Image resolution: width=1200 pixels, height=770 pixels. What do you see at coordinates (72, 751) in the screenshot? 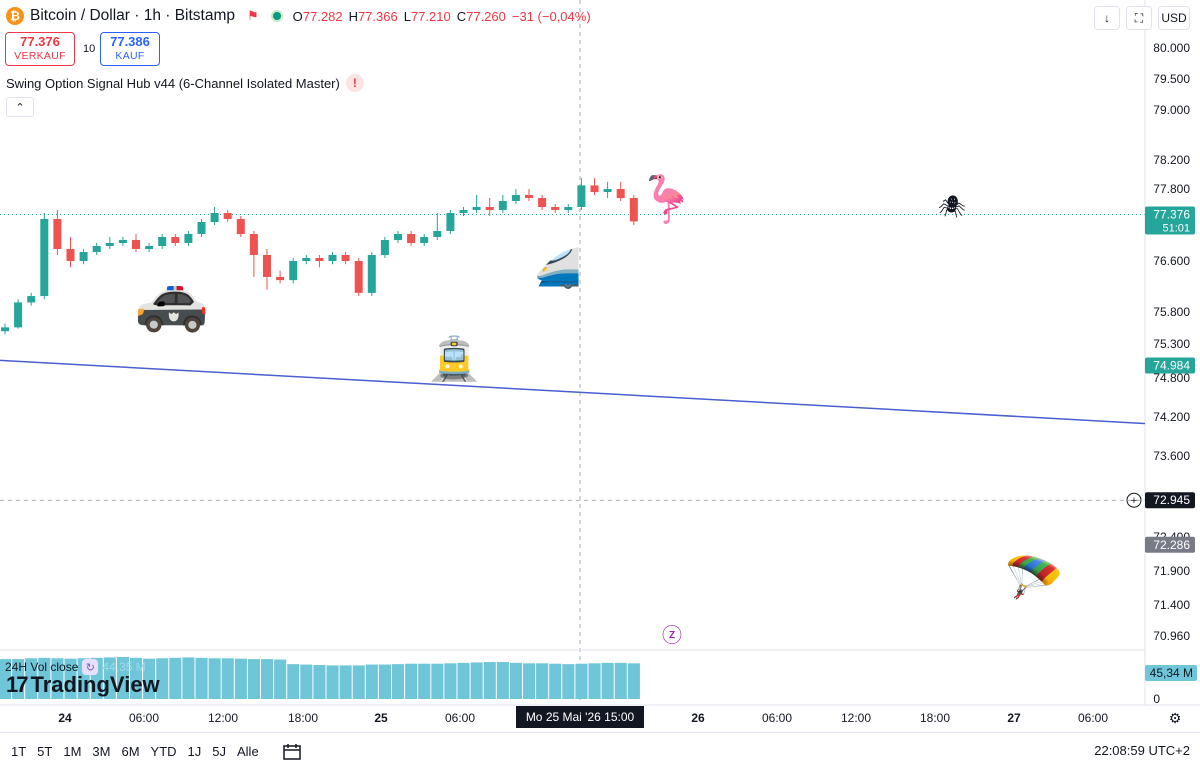
I see `range-1M: 1M` at bounding box center [72, 751].